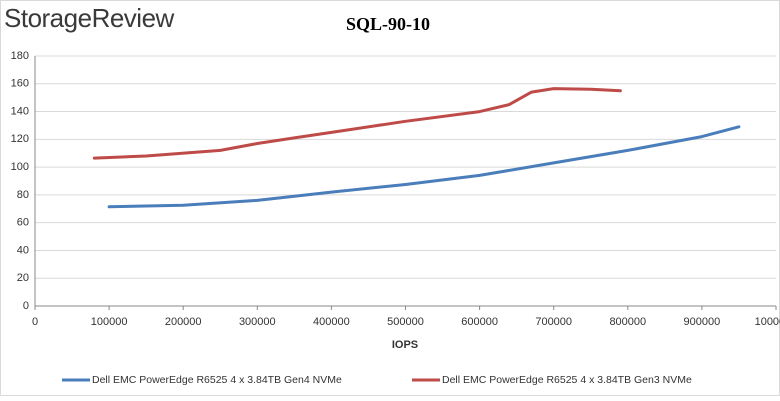 The height and width of the screenshot is (401, 780). Describe the element at coordinates (702, 322) in the screenshot. I see `x-tick-label: 900000` at that location.